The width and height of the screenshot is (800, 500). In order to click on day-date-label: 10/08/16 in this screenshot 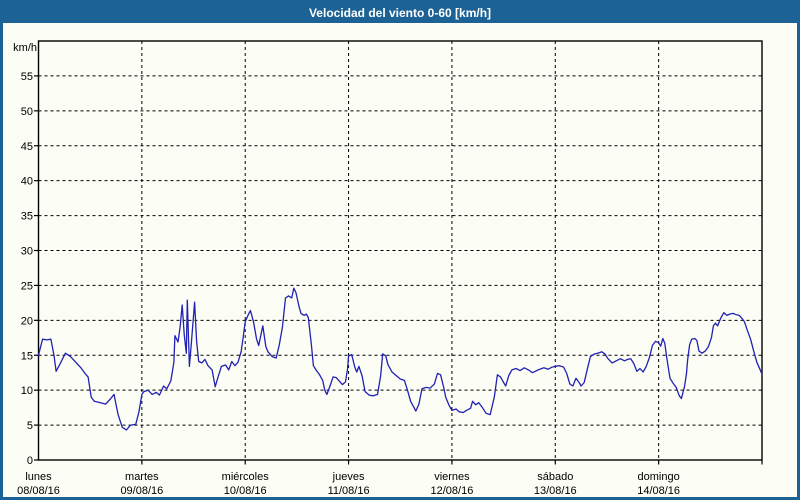, I will do `click(245, 491)`.